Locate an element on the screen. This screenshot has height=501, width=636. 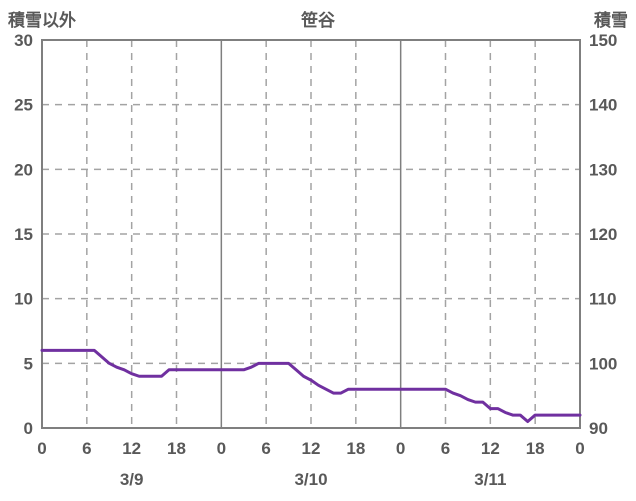
right-axis-tick-label: 100 is located at coordinates (603, 363).